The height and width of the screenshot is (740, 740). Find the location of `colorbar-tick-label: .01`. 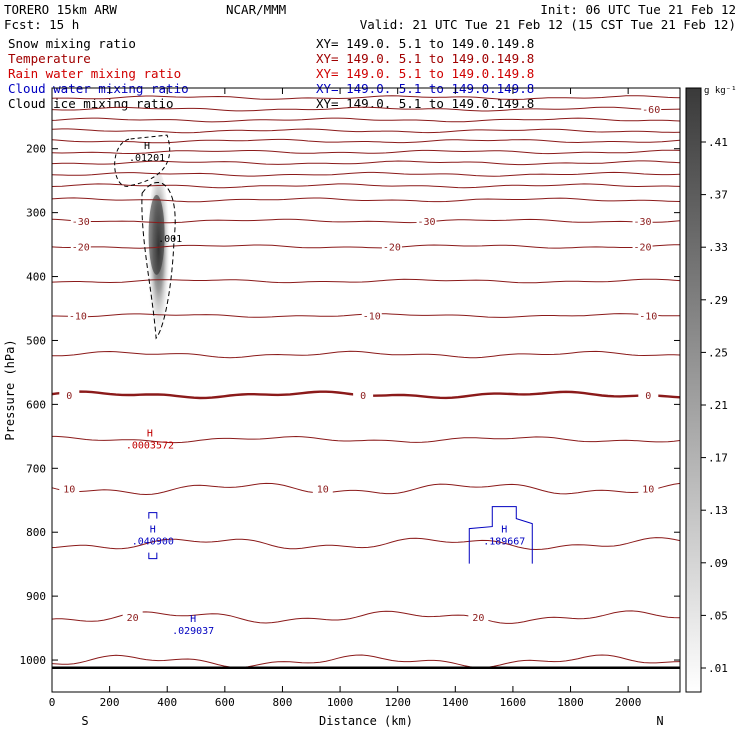

colorbar-tick-label: .01 is located at coordinates (718, 668).